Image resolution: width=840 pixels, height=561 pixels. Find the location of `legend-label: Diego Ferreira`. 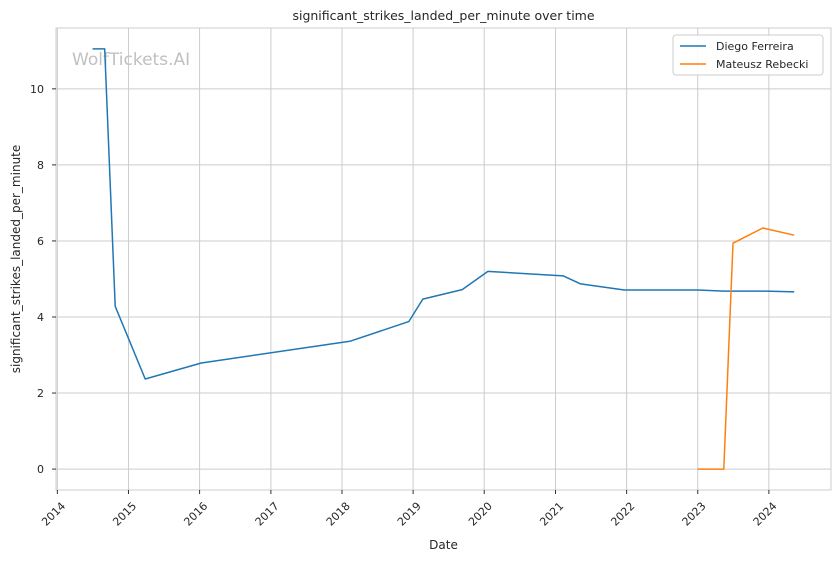

legend-label: Diego Ferreira is located at coordinates (755, 46).